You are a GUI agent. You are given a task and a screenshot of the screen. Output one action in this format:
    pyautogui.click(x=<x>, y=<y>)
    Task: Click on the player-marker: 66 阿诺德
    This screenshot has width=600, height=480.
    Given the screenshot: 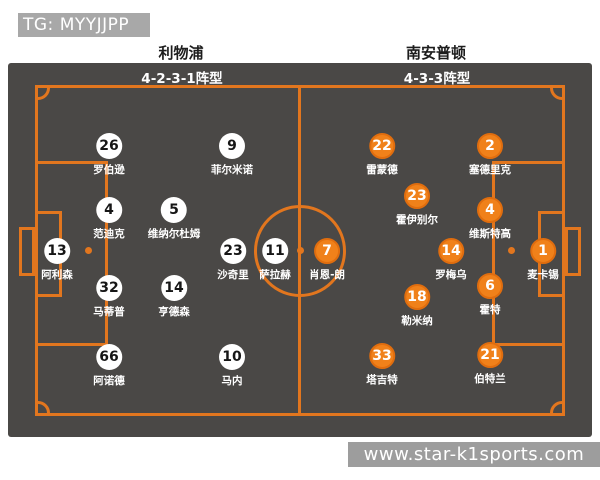 What is the action you would take?
    pyautogui.click(x=109, y=366)
    